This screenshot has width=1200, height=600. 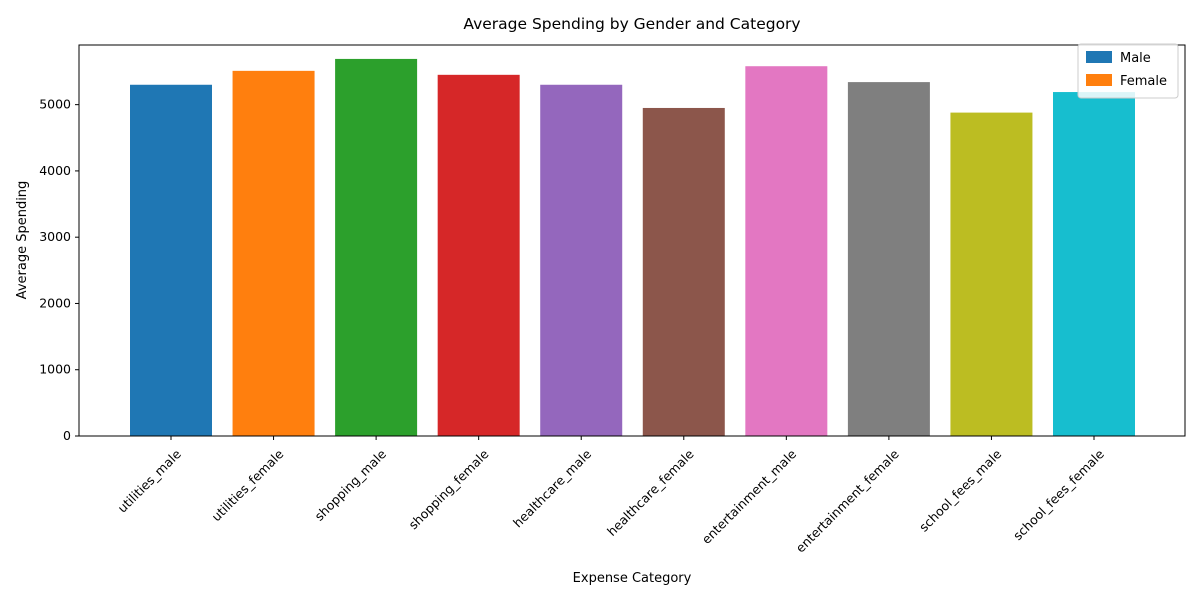 What do you see at coordinates (683, 272) in the screenshot?
I see `bar-healthcare-female` at bounding box center [683, 272].